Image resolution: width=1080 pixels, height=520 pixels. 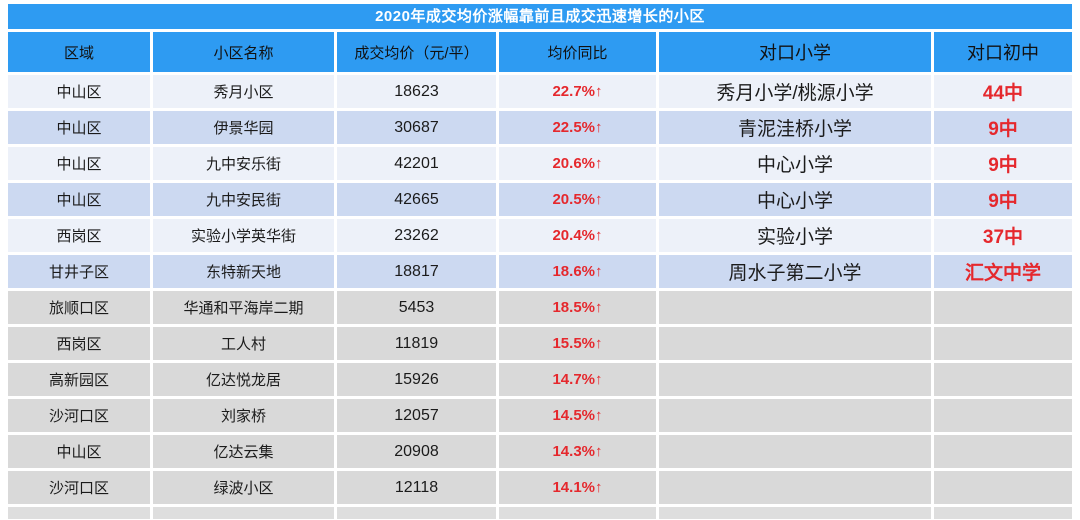 I want to click on table-header: 区域 小区名称 成交均价（元/平） 均价同比 对口小学 对口初中, so click(x=540, y=52).